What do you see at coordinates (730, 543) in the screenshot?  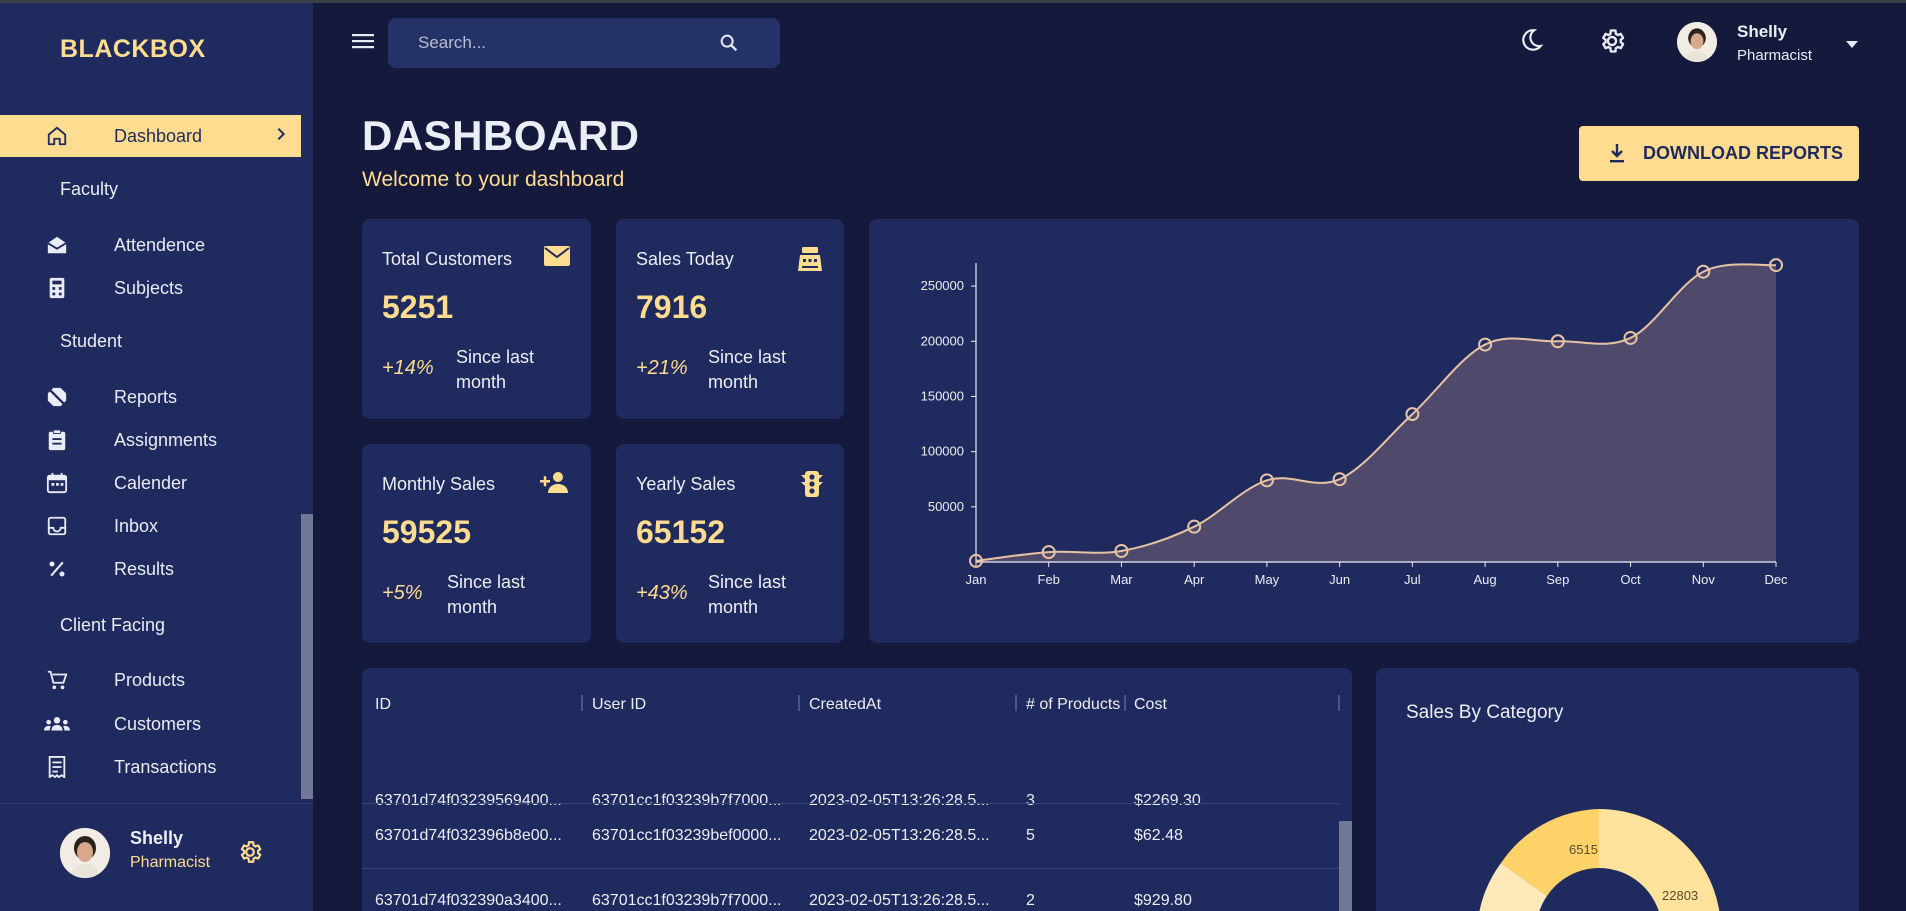 I see `stat-card-yearly-sales: Yearly Sales 65152 +43% Since last month` at bounding box center [730, 543].